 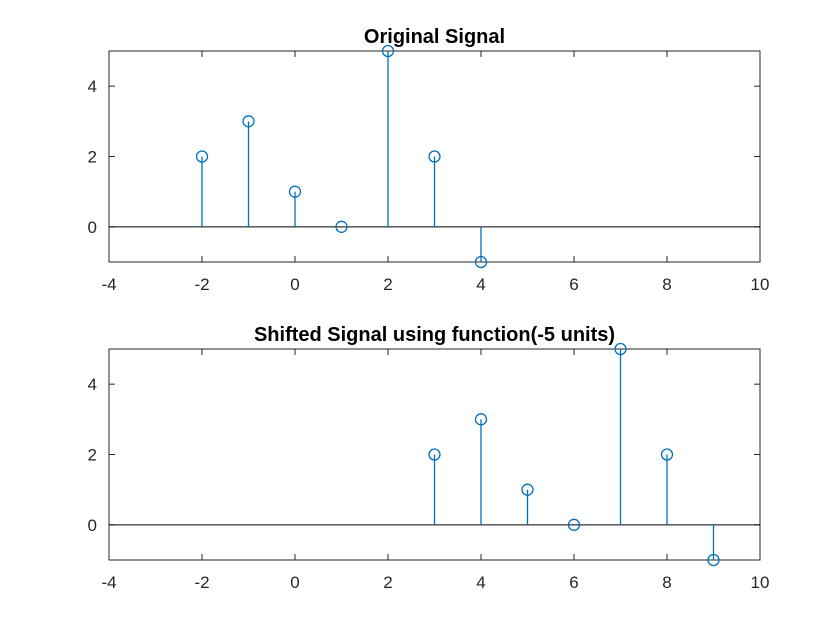 I want to click on chart-title: Original Signal, so click(x=434, y=37).